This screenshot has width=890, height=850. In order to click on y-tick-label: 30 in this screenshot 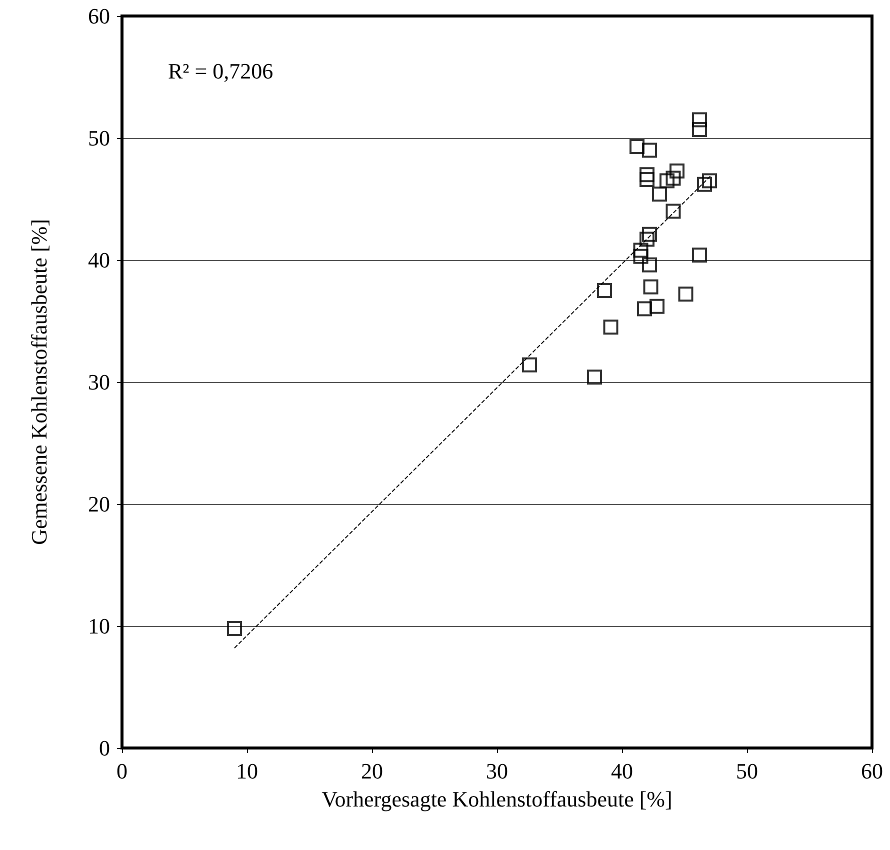, I will do `click(99, 382)`.